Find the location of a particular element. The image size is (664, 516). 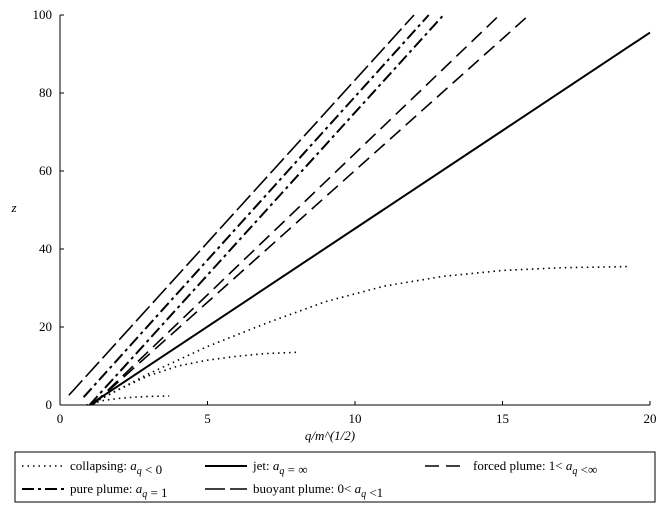

legend-label: buoyant plume: 0< aq <1 is located at coordinates (318, 490).